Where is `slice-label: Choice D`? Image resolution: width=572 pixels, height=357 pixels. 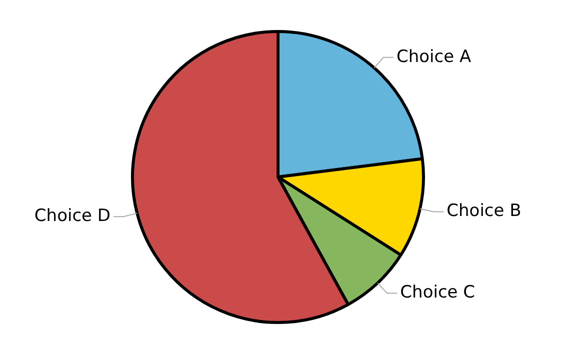
slice-label: Choice D is located at coordinates (72, 216).